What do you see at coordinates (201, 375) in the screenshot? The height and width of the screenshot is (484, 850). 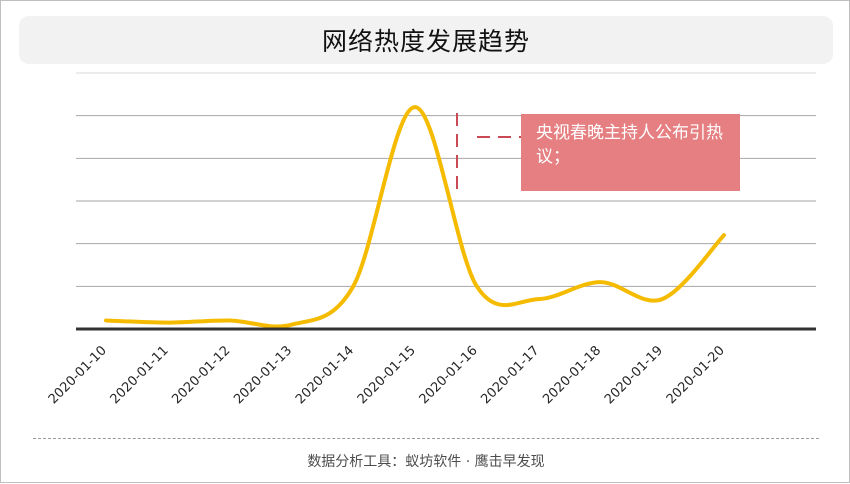 I see `x-tick-label: 2020-01-12` at bounding box center [201, 375].